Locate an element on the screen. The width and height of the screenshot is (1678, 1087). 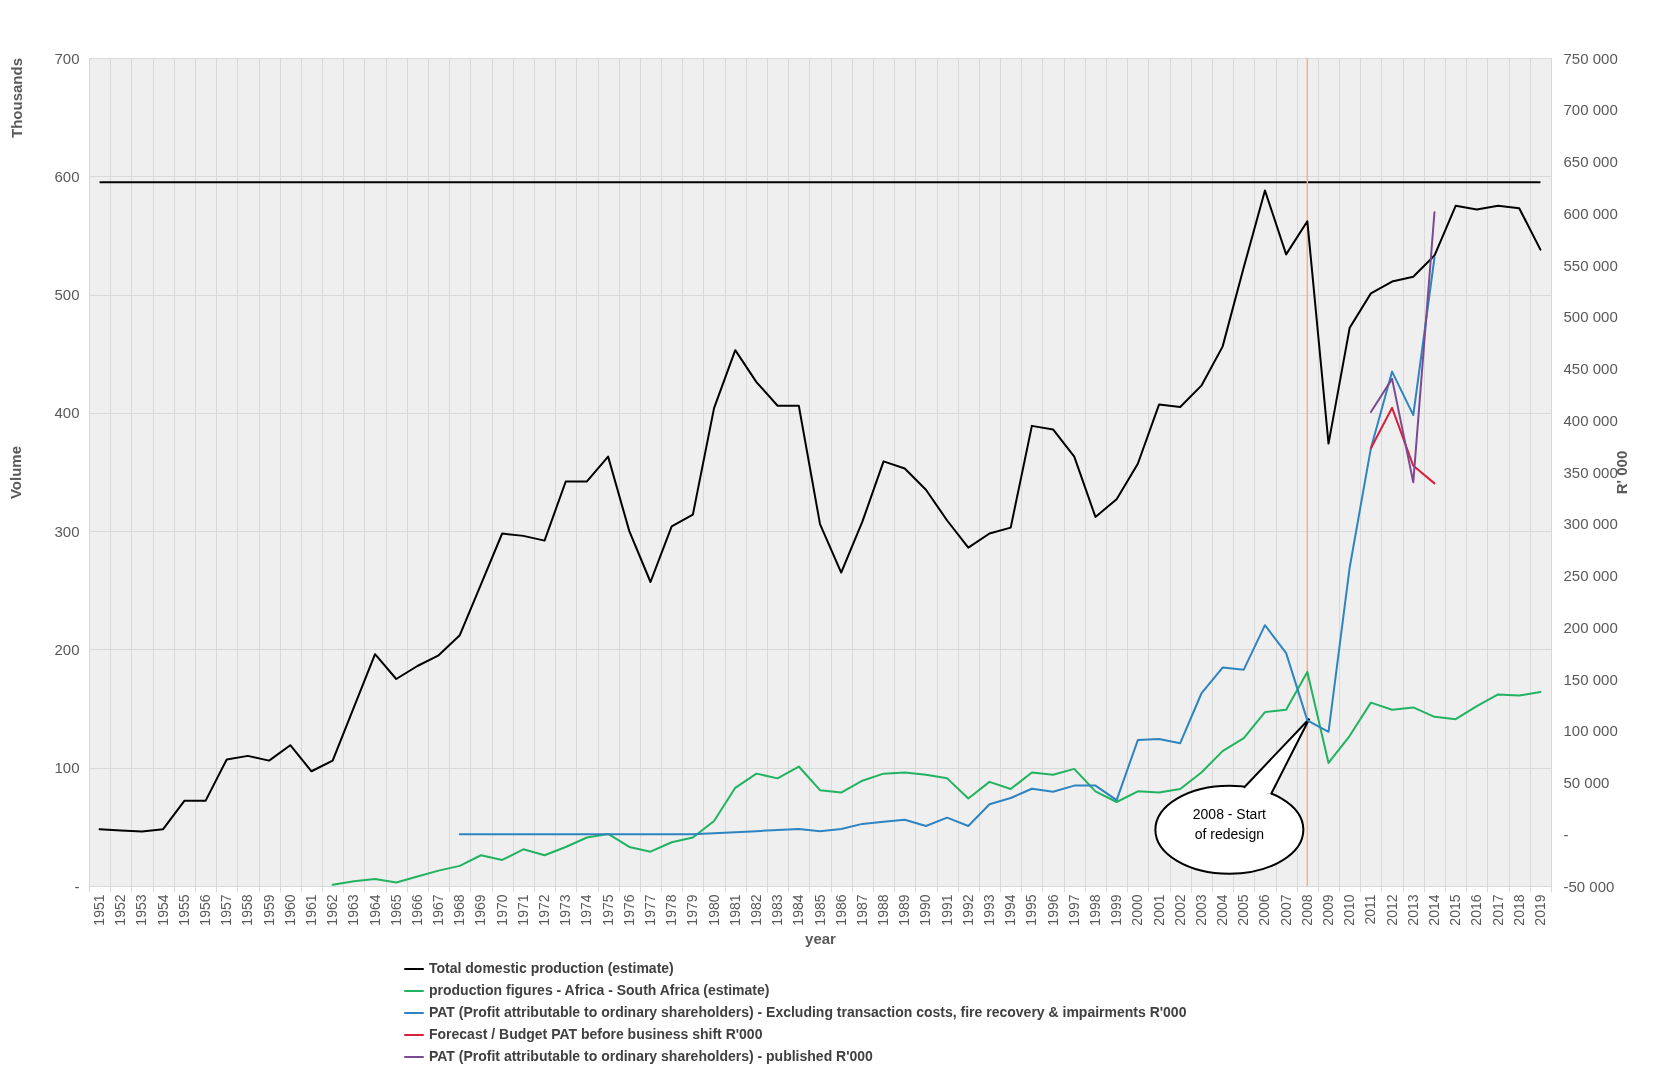
x-tick-label: 1988 is located at coordinates (883, 910).